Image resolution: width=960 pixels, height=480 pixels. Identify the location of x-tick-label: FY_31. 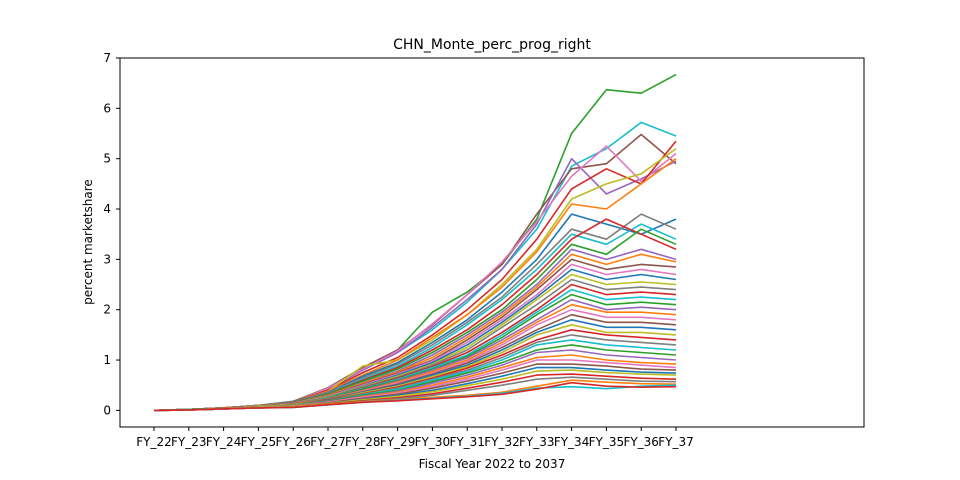
(467, 442).